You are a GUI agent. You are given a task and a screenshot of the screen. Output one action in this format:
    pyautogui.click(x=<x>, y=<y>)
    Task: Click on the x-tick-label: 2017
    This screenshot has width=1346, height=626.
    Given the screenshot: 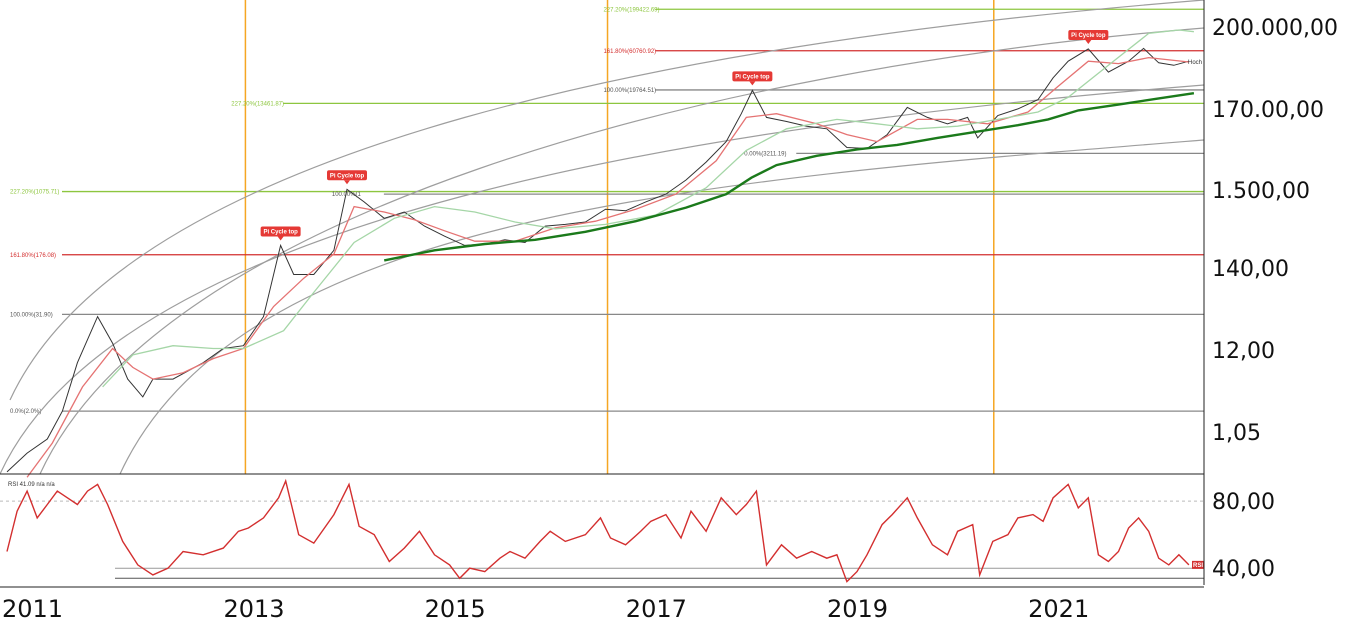 What is the action you would take?
    pyautogui.click(x=656, y=609)
    